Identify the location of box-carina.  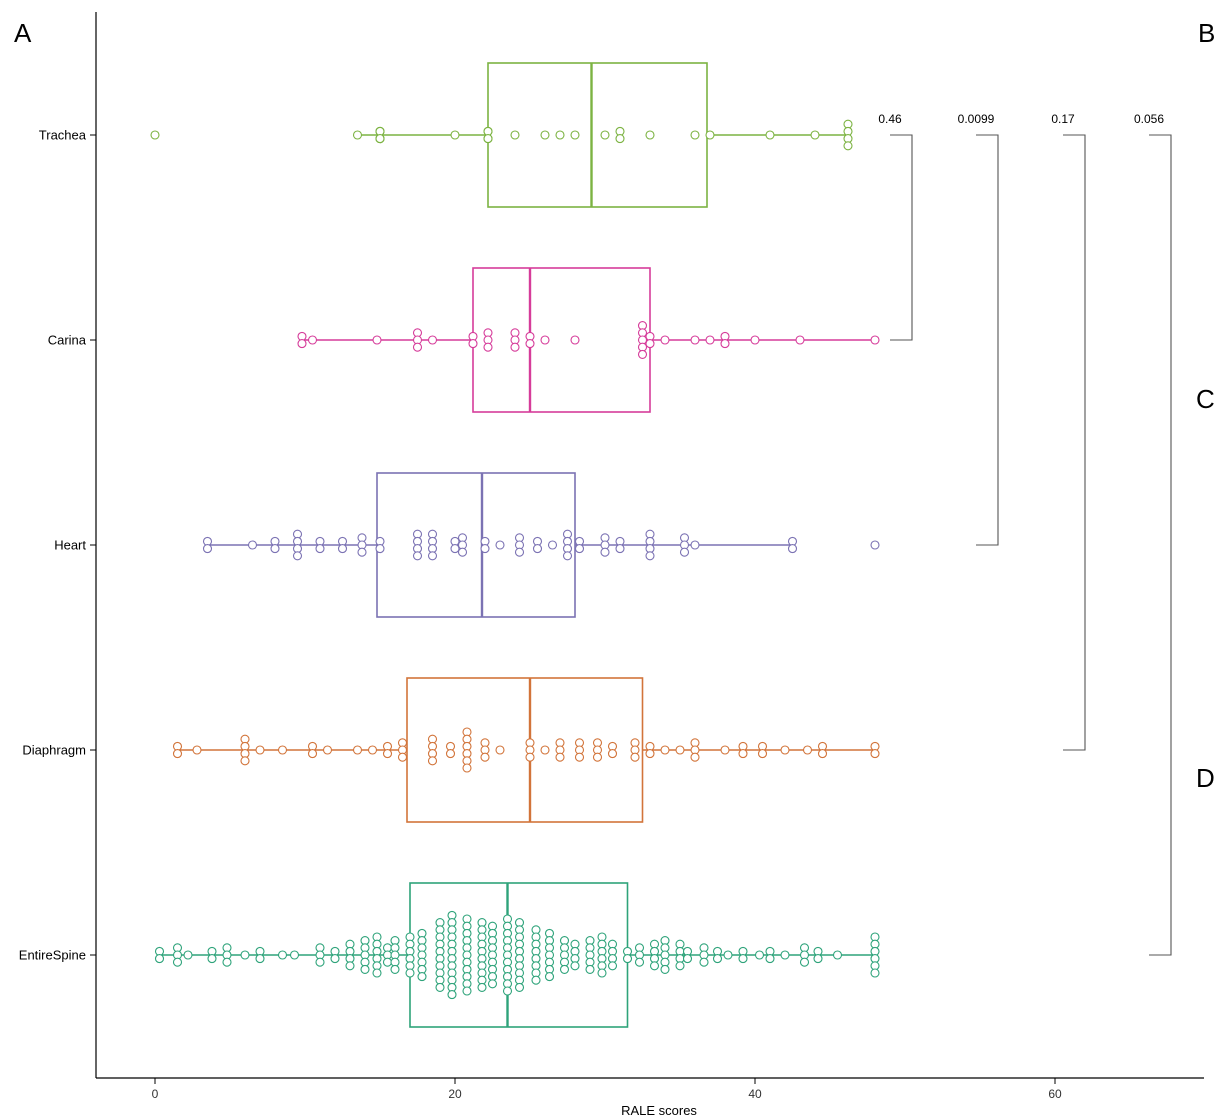
(561, 340).